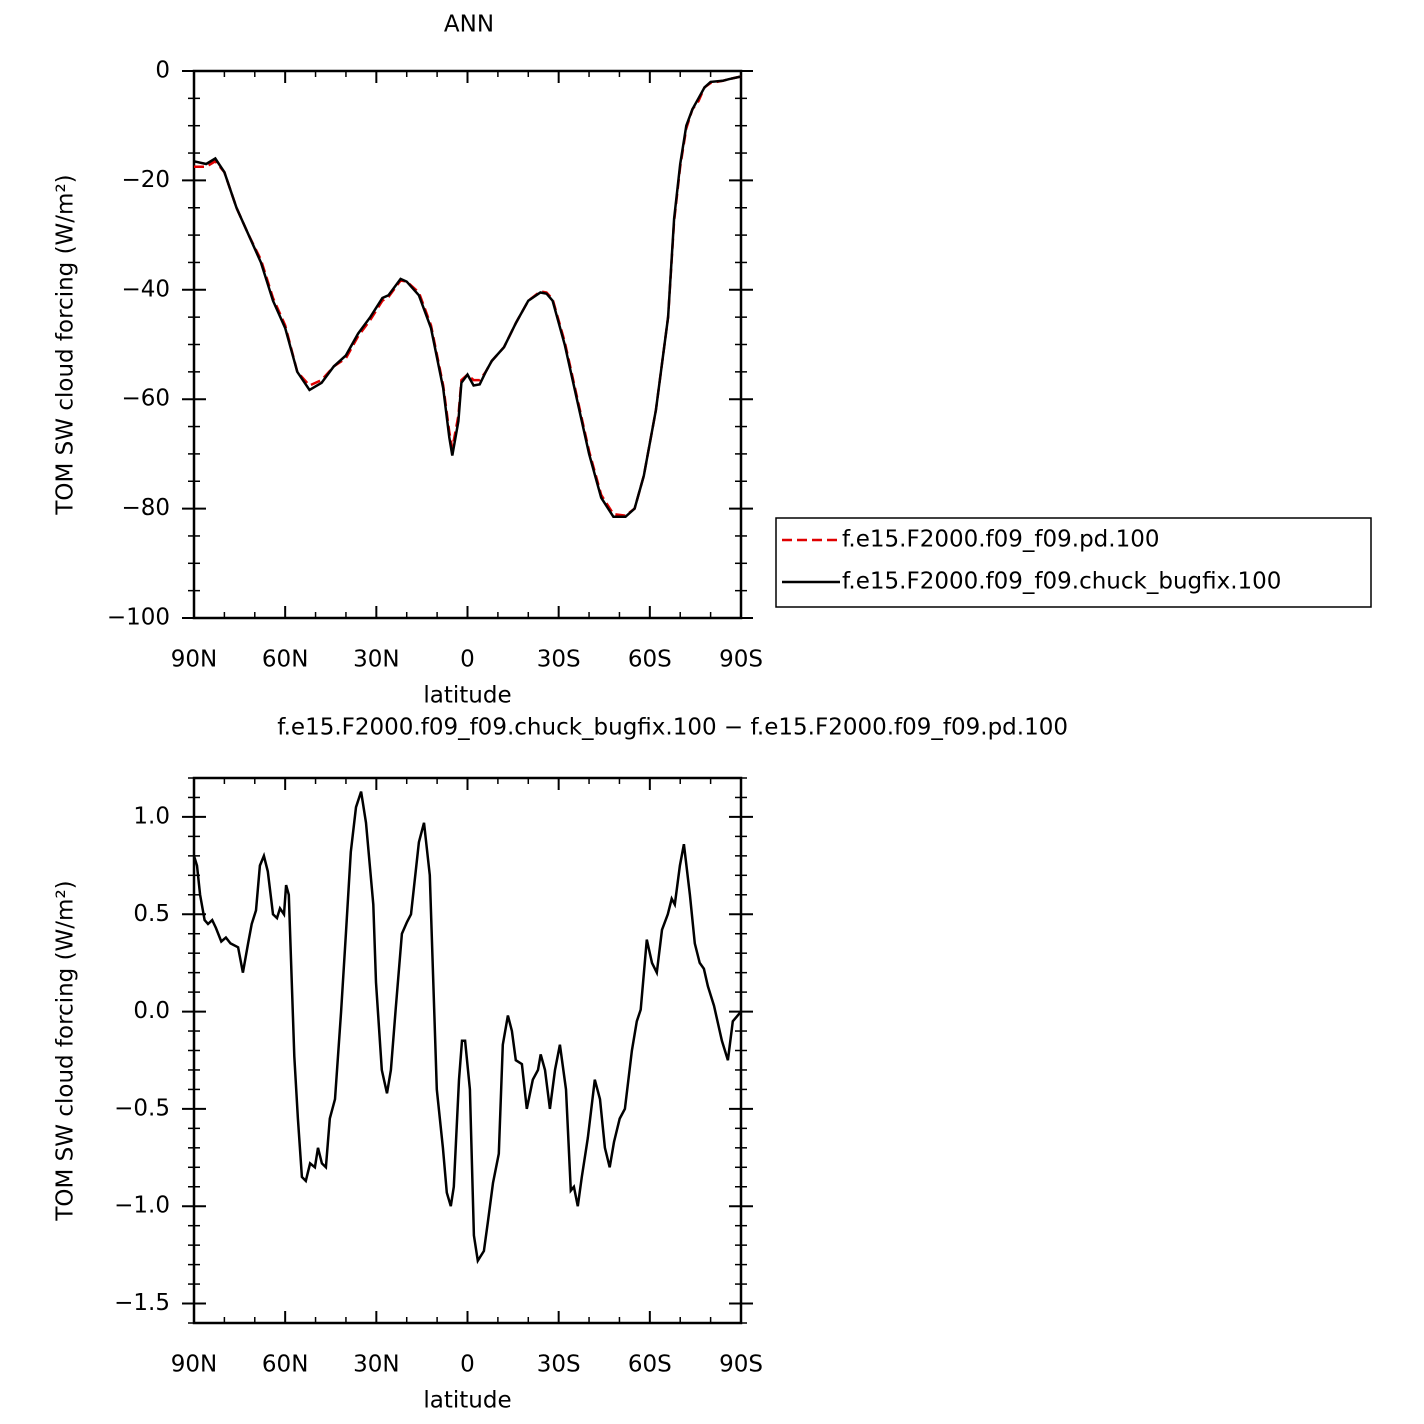 The width and height of the screenshot is (1424, 1424). What do you see at coordinates (151, 816) in the screenshot?
I see `y-tick-label: 1.0` at bounding box center [151, 816].